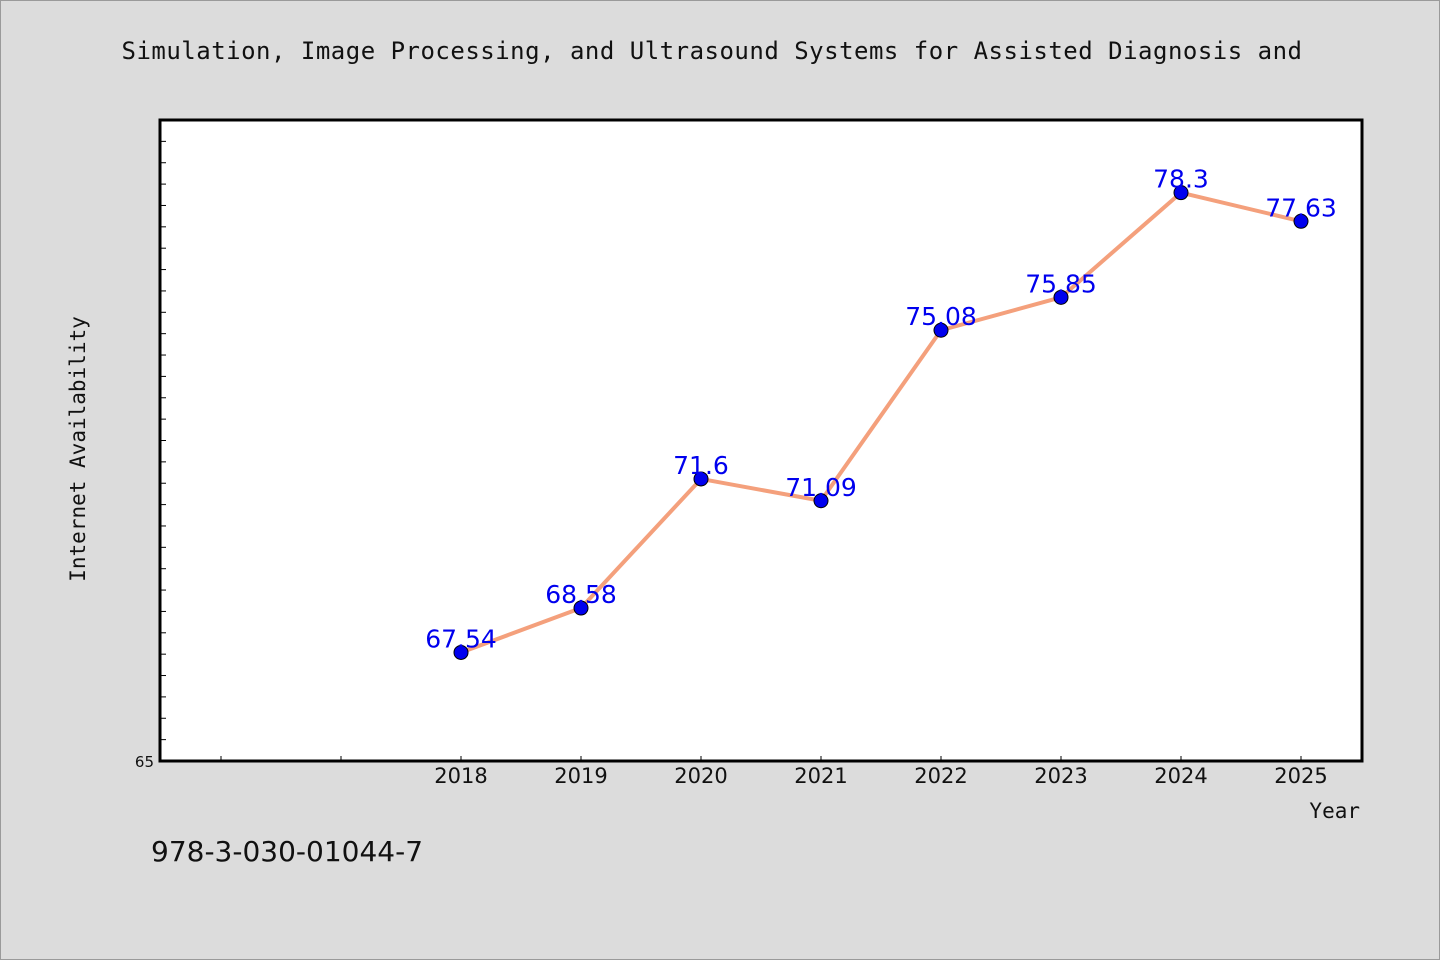 Image resolution: width=1440 pixels, height=960 pixels. I want to click on data-point-2025, so click(1301, 221).